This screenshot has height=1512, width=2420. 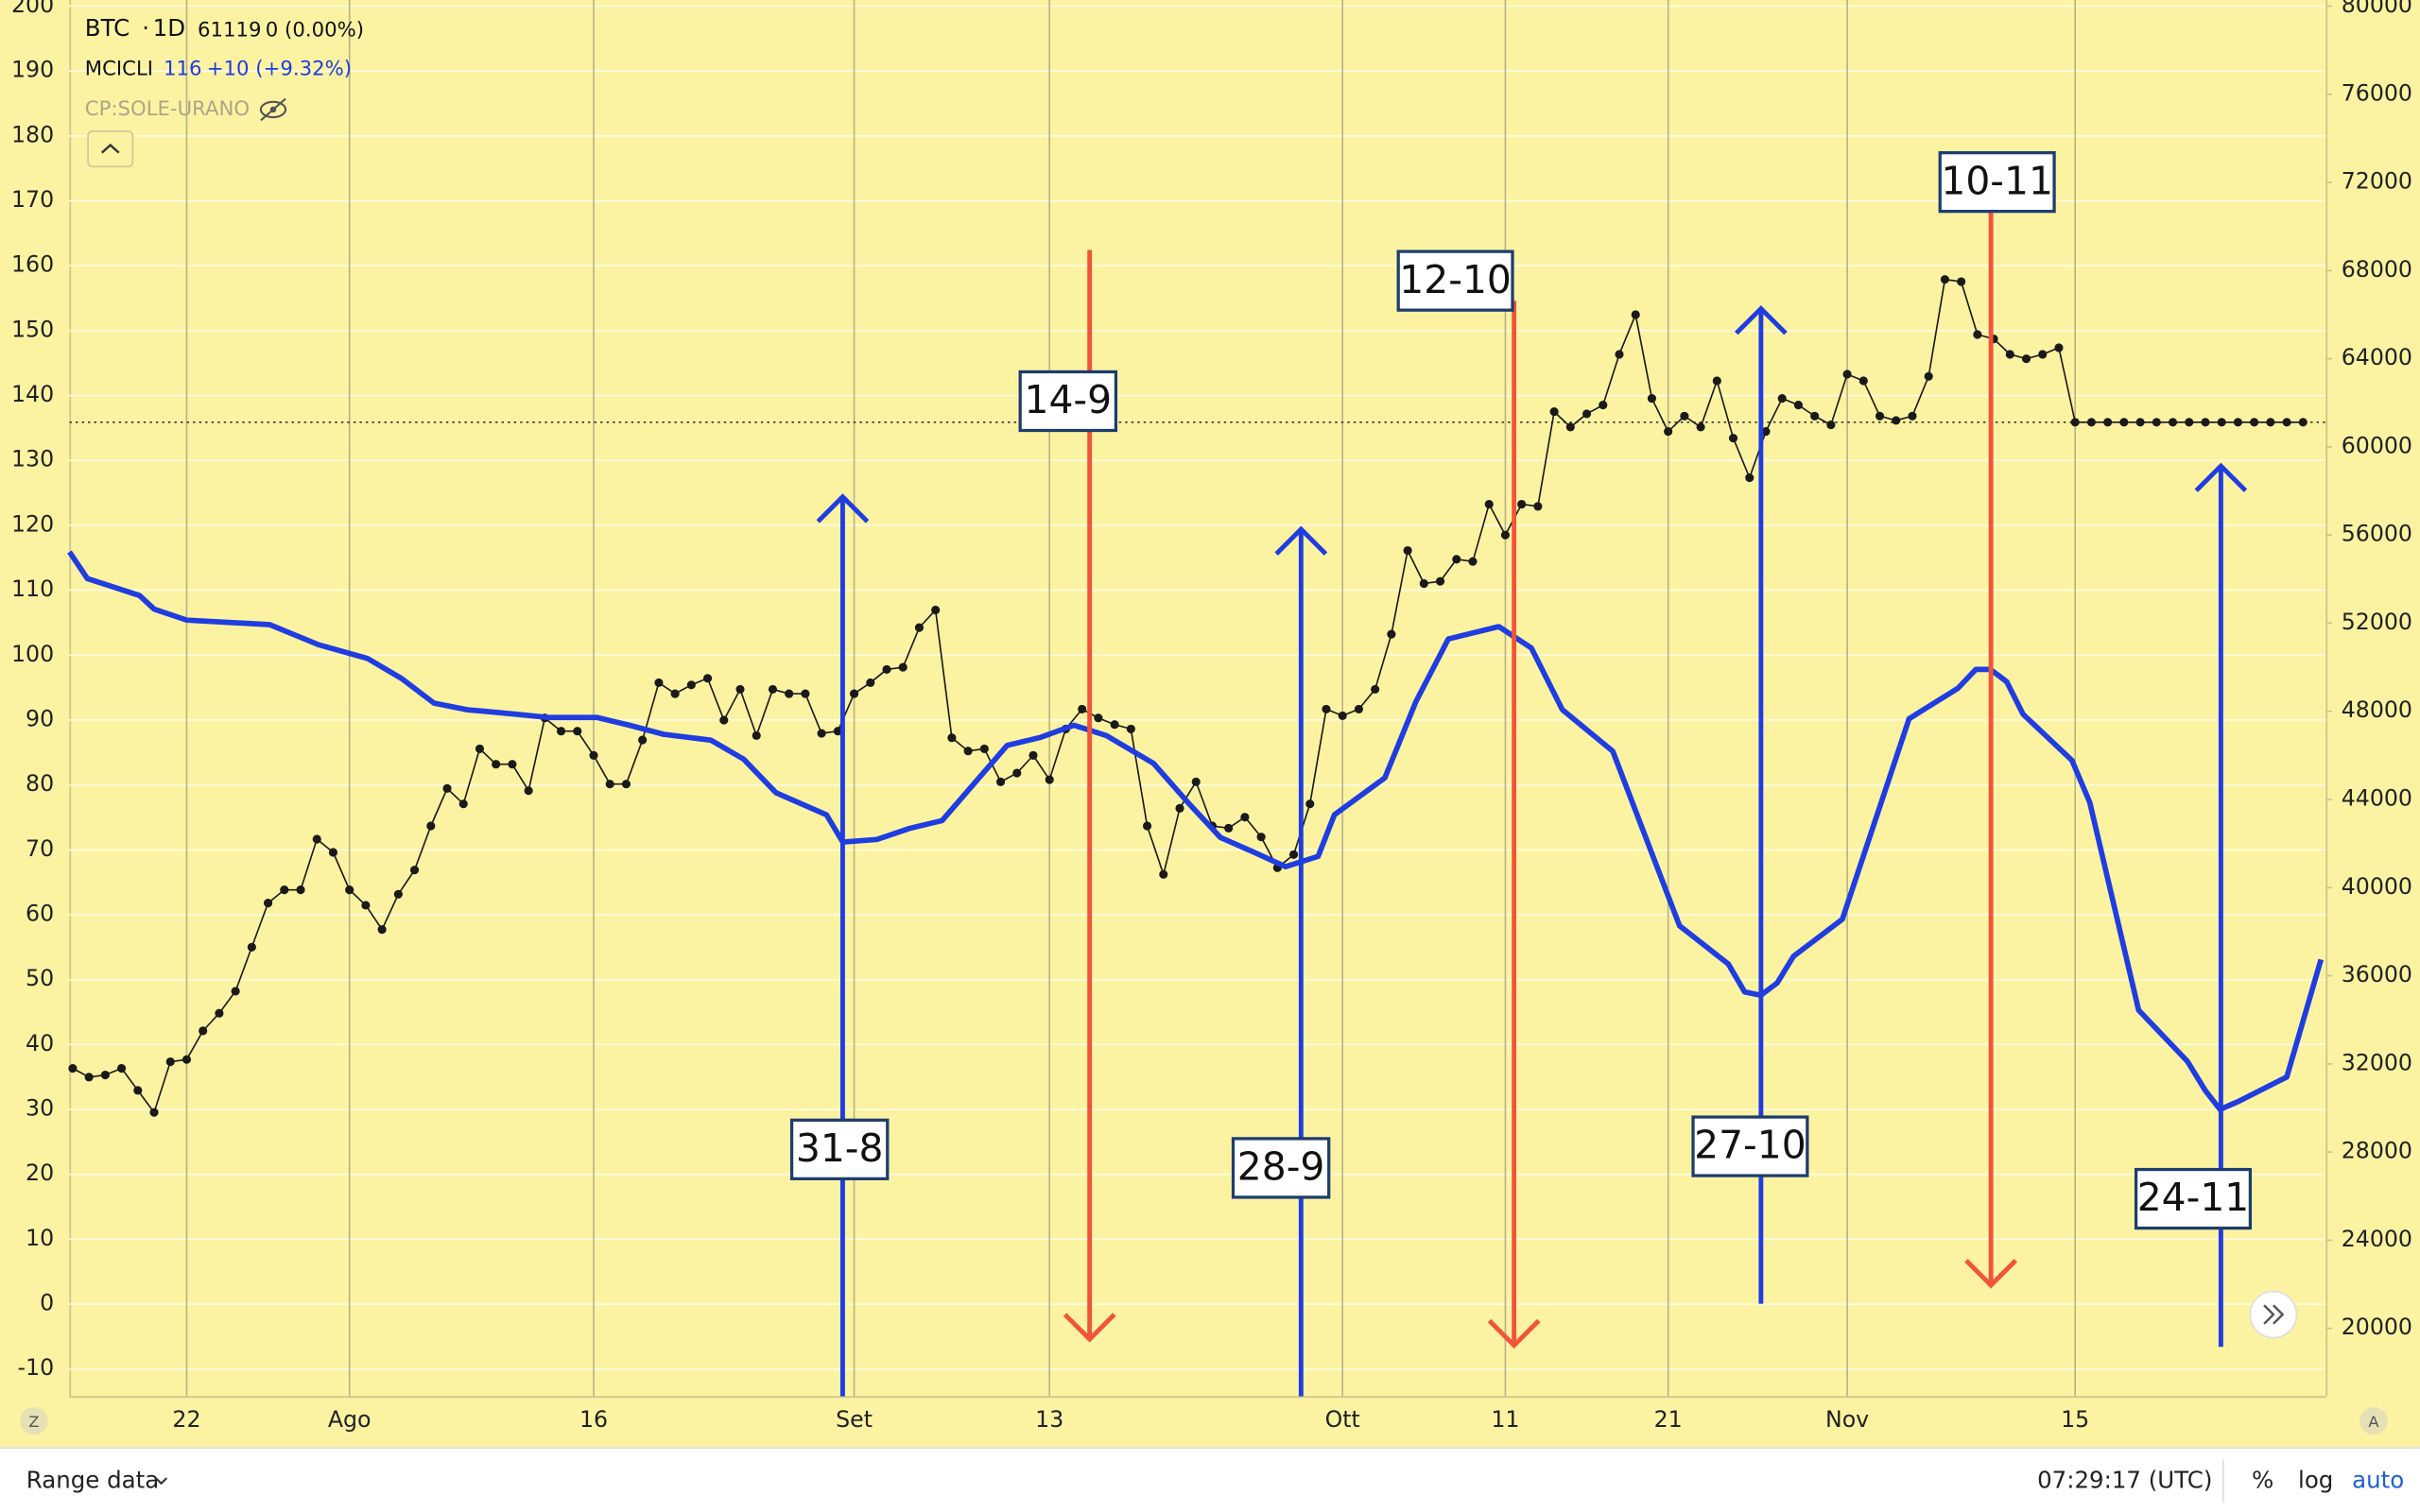 I want to click on y2-tick-label: 56000, so click(x=2377, y=534).